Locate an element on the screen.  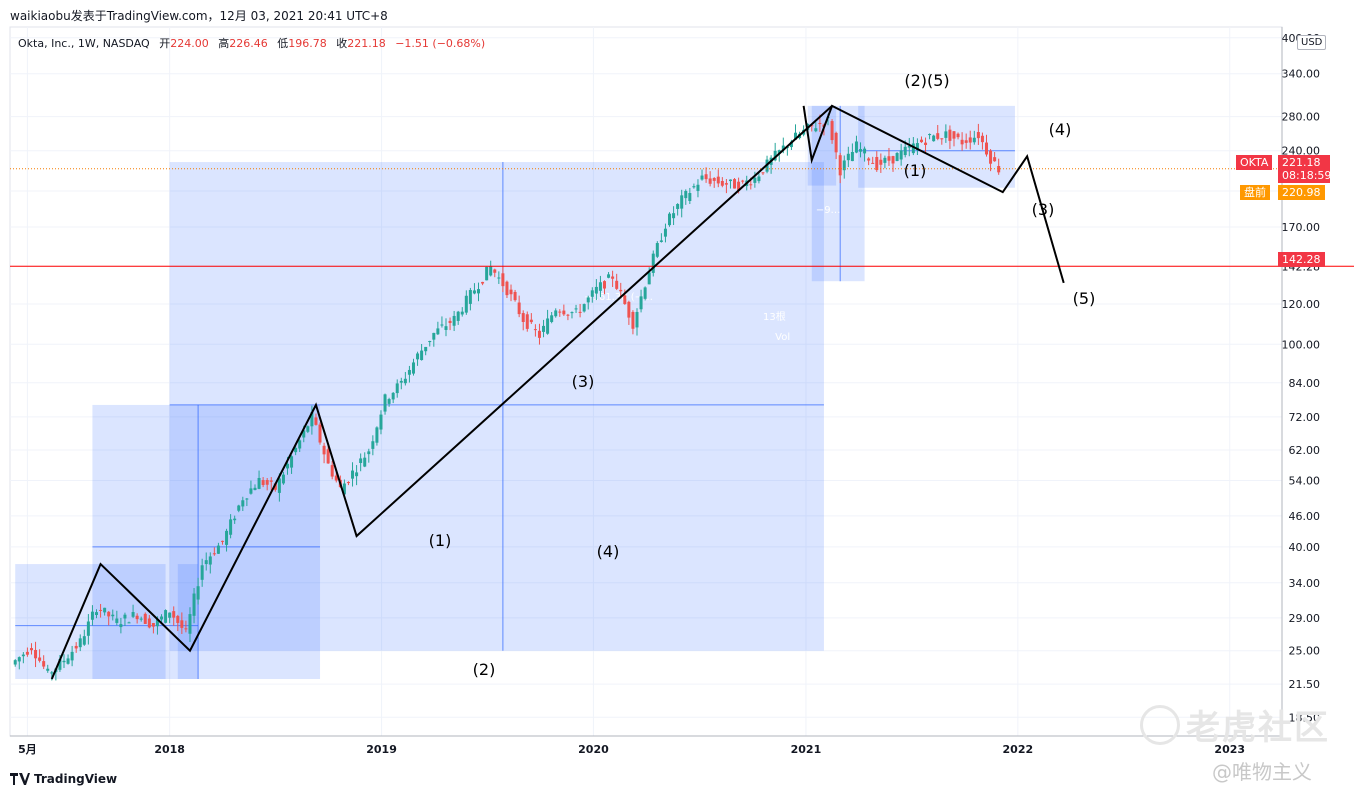
low-value: 196.78 is located at coordinates (307, 43).